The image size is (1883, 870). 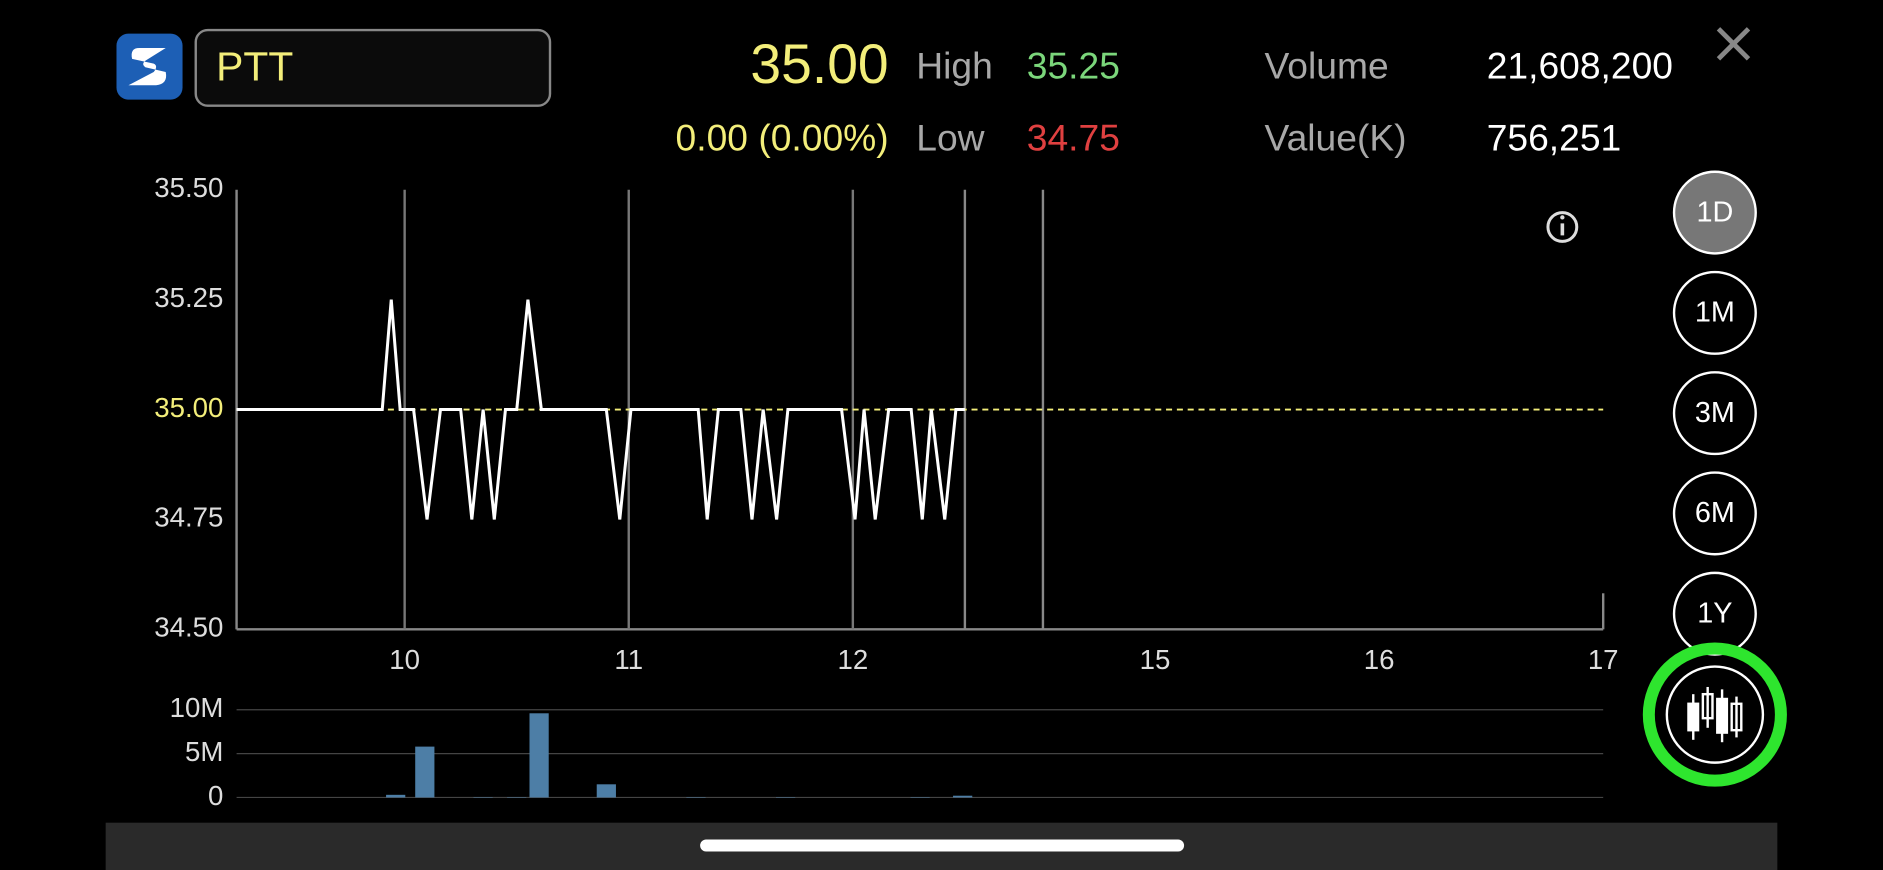 I want to click on price: 35.00, so click(x=819, y=64).